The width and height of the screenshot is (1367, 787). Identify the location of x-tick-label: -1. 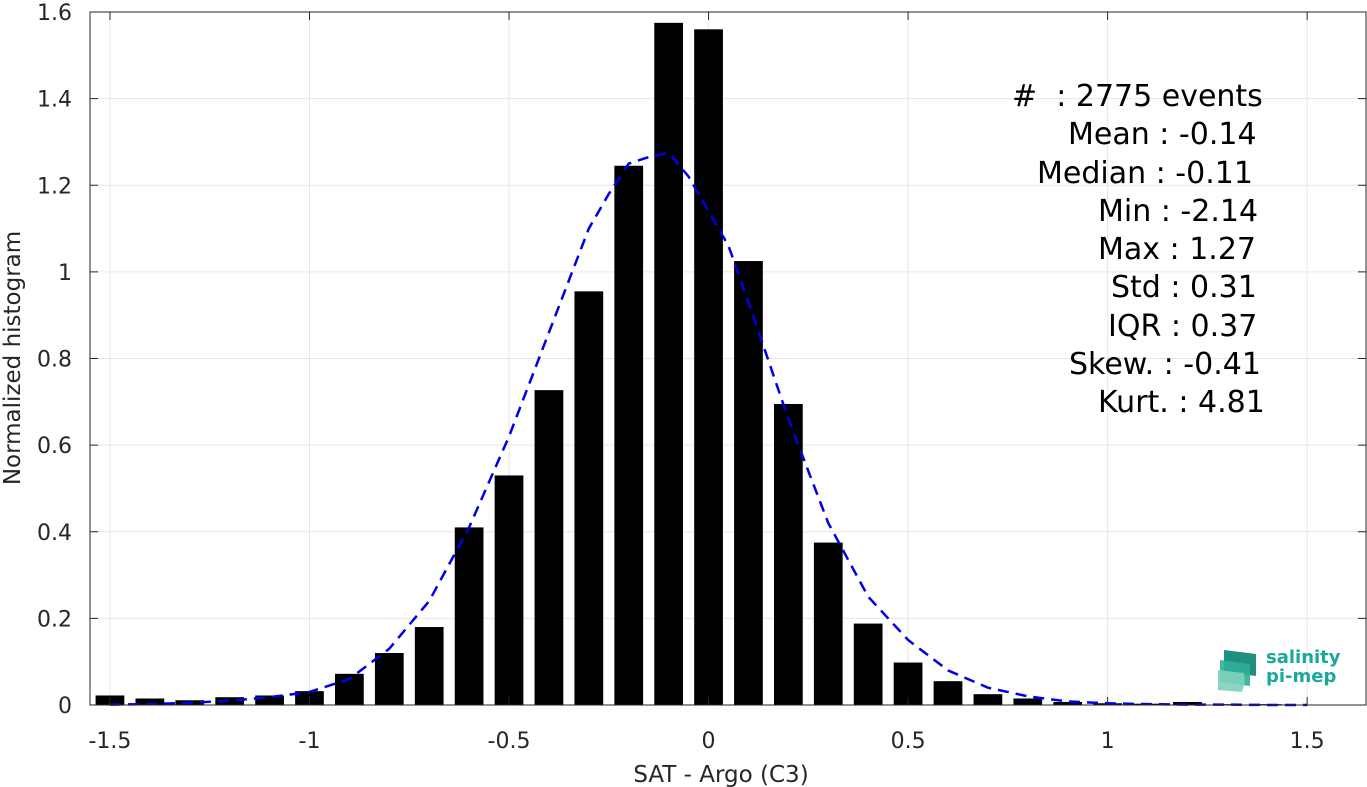
(310, 741).